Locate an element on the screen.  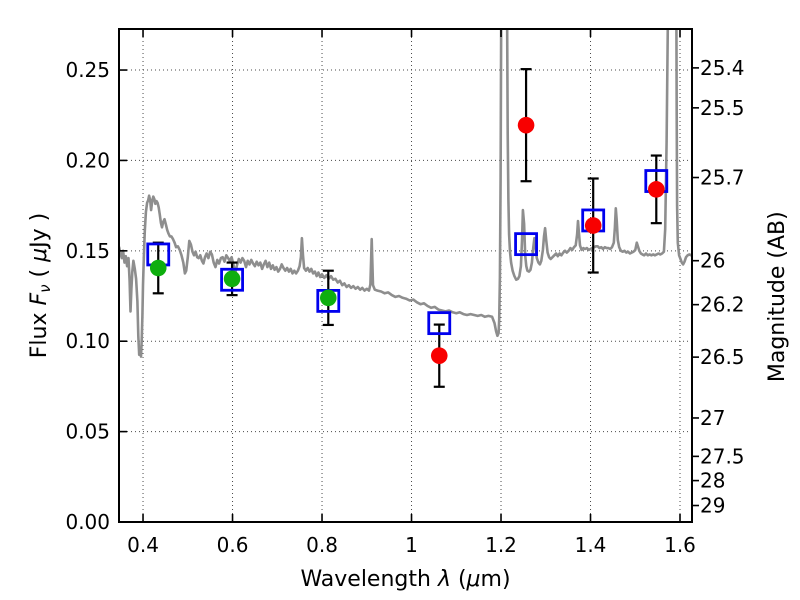
y-right-tick-label: 26.5 is located at coordinates (722, 357).